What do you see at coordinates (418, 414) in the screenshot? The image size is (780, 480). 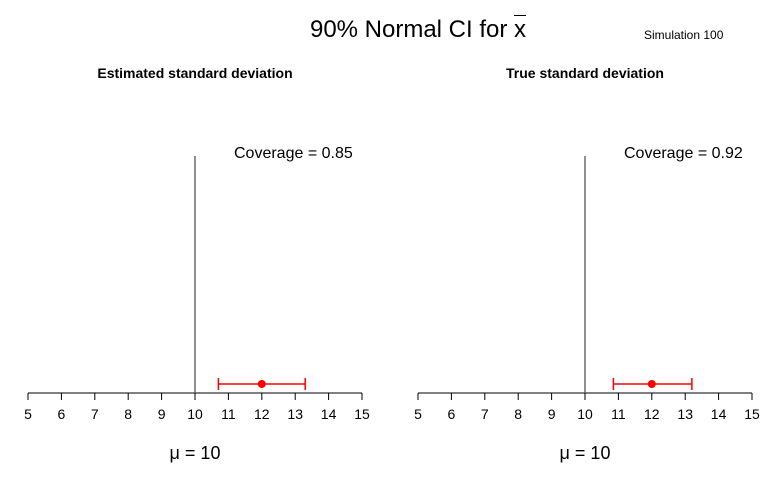 I see `x-tick-label-true: 5` at bounding box center [418, 414].